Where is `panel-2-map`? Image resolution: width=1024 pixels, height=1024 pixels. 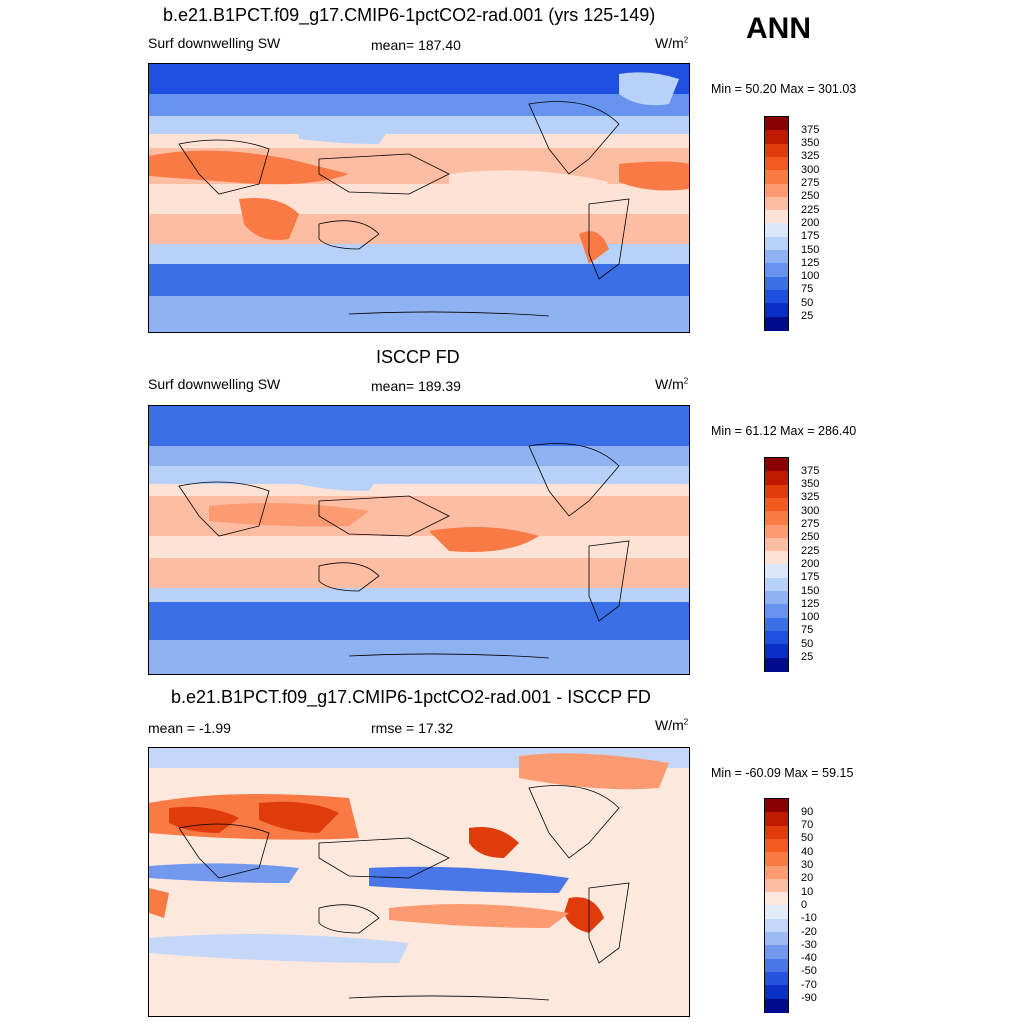
panel-2-map is located at coordinates (419, 540).